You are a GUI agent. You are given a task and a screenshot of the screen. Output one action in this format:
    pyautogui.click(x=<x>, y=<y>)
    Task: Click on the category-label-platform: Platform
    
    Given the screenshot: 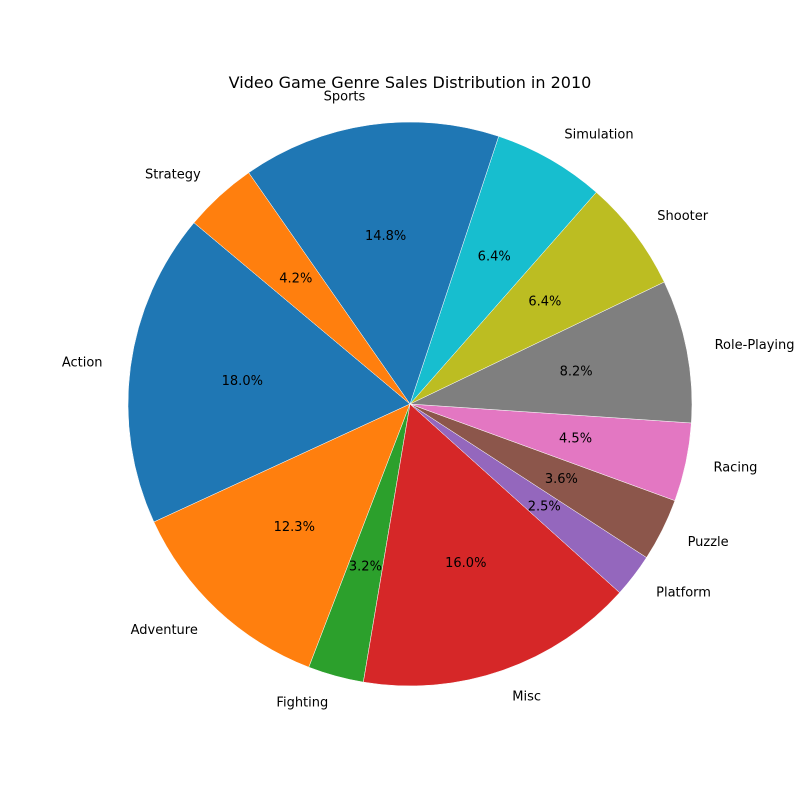 What is the action you would take?
    pyautogui.click(x=683, y=592)
    